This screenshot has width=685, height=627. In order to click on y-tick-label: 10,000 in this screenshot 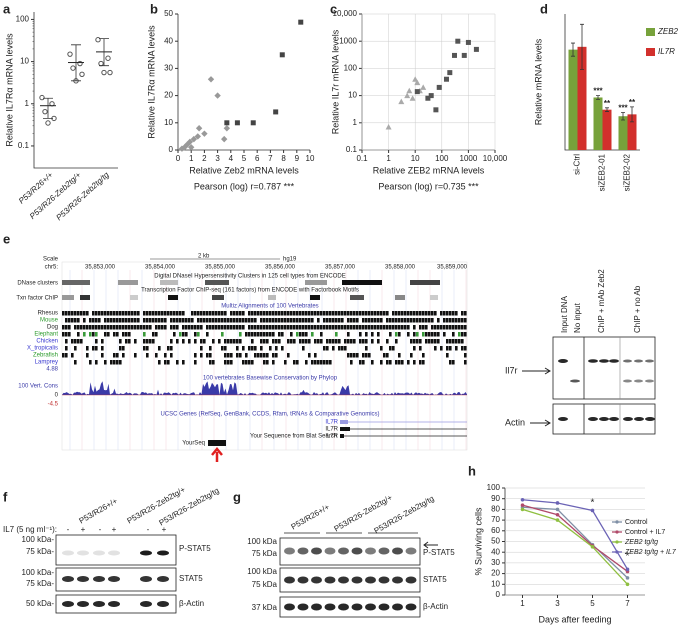, I will do `click(345, 13)`.